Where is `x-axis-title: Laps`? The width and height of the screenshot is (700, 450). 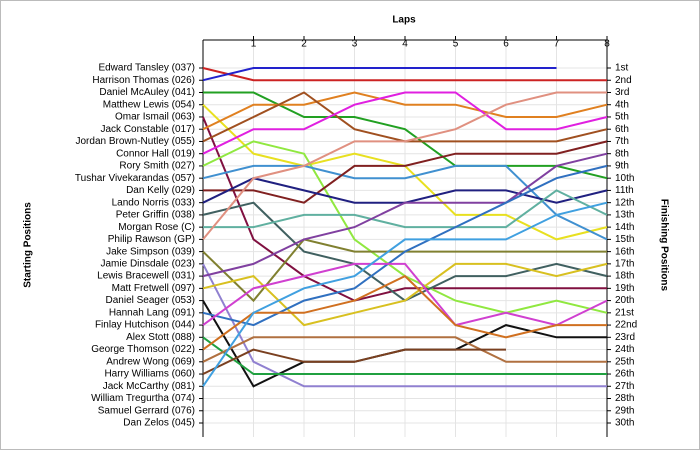 x-axis-title: Laps is located at coordinates (404, 20).